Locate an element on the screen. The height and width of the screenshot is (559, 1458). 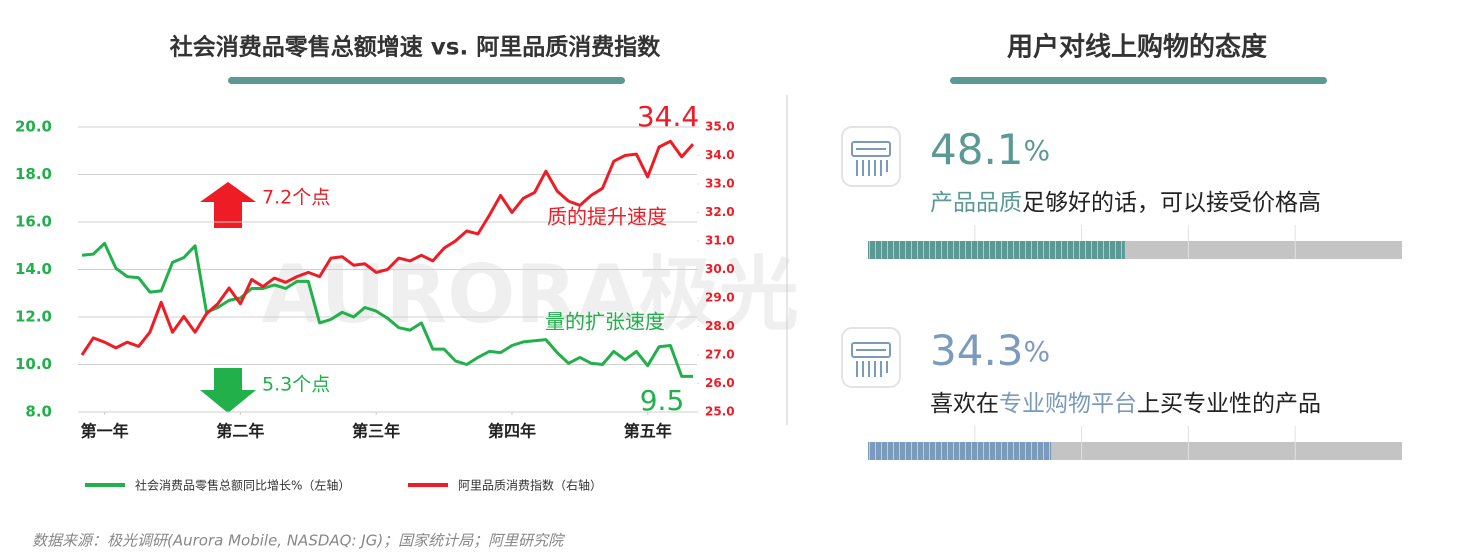
desc-highlight: 专业购物平台 is located at coordinates (1068, 404).